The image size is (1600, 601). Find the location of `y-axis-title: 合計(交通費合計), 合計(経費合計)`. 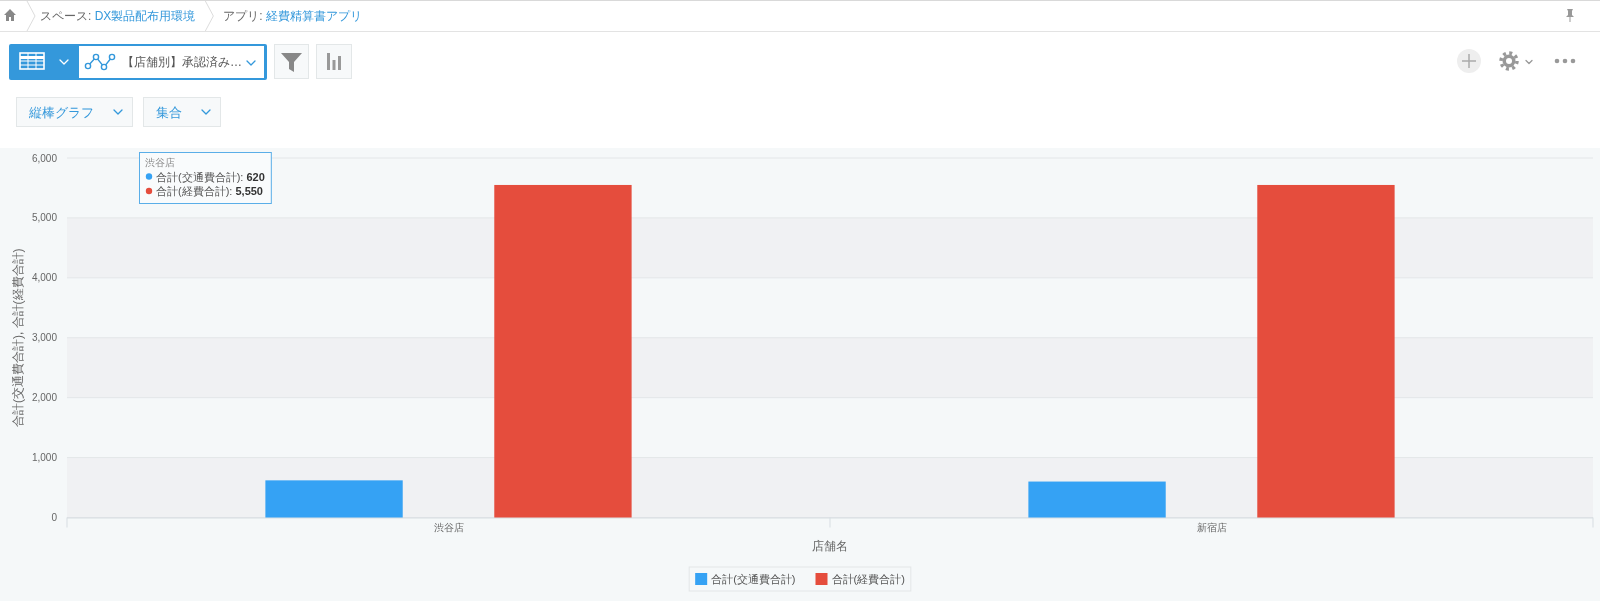

y-axis-title: 合計(交通費合計), 合計(経費合計) is located at coordinates (18, 338).